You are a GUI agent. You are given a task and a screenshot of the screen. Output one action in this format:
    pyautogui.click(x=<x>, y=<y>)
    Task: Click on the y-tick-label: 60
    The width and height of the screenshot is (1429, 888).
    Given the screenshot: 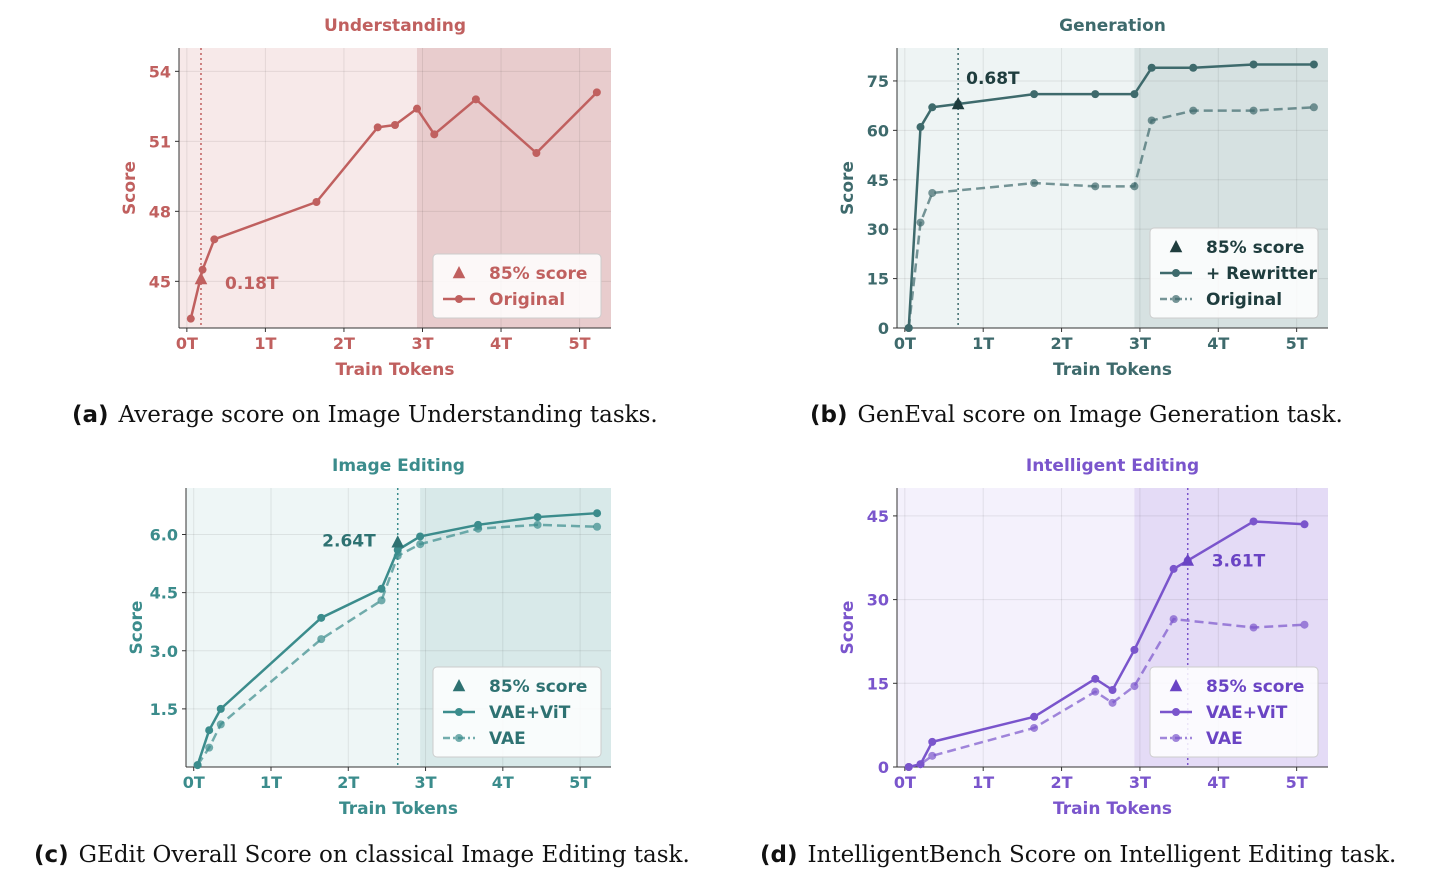 What is the action you would take?
    pyautogui.click(x=878, y=130)
    